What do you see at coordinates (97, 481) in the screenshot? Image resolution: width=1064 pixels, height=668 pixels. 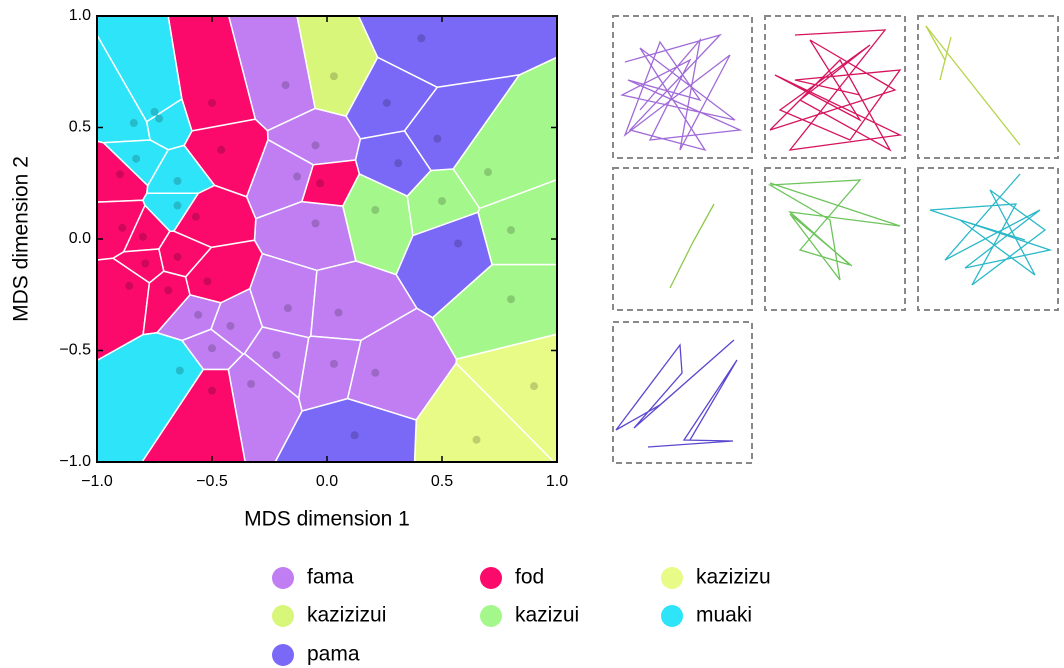 I see `x-tick-label: −1.0` at bounding box center [97, 481].